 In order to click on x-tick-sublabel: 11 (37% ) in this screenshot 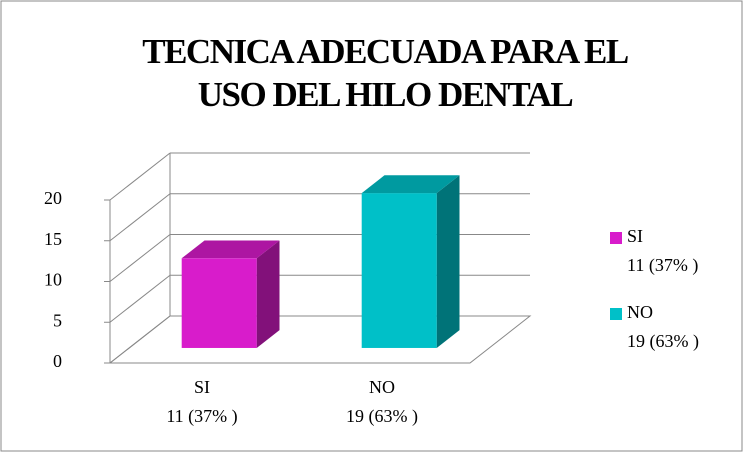, I will do `click(201, 416)`.